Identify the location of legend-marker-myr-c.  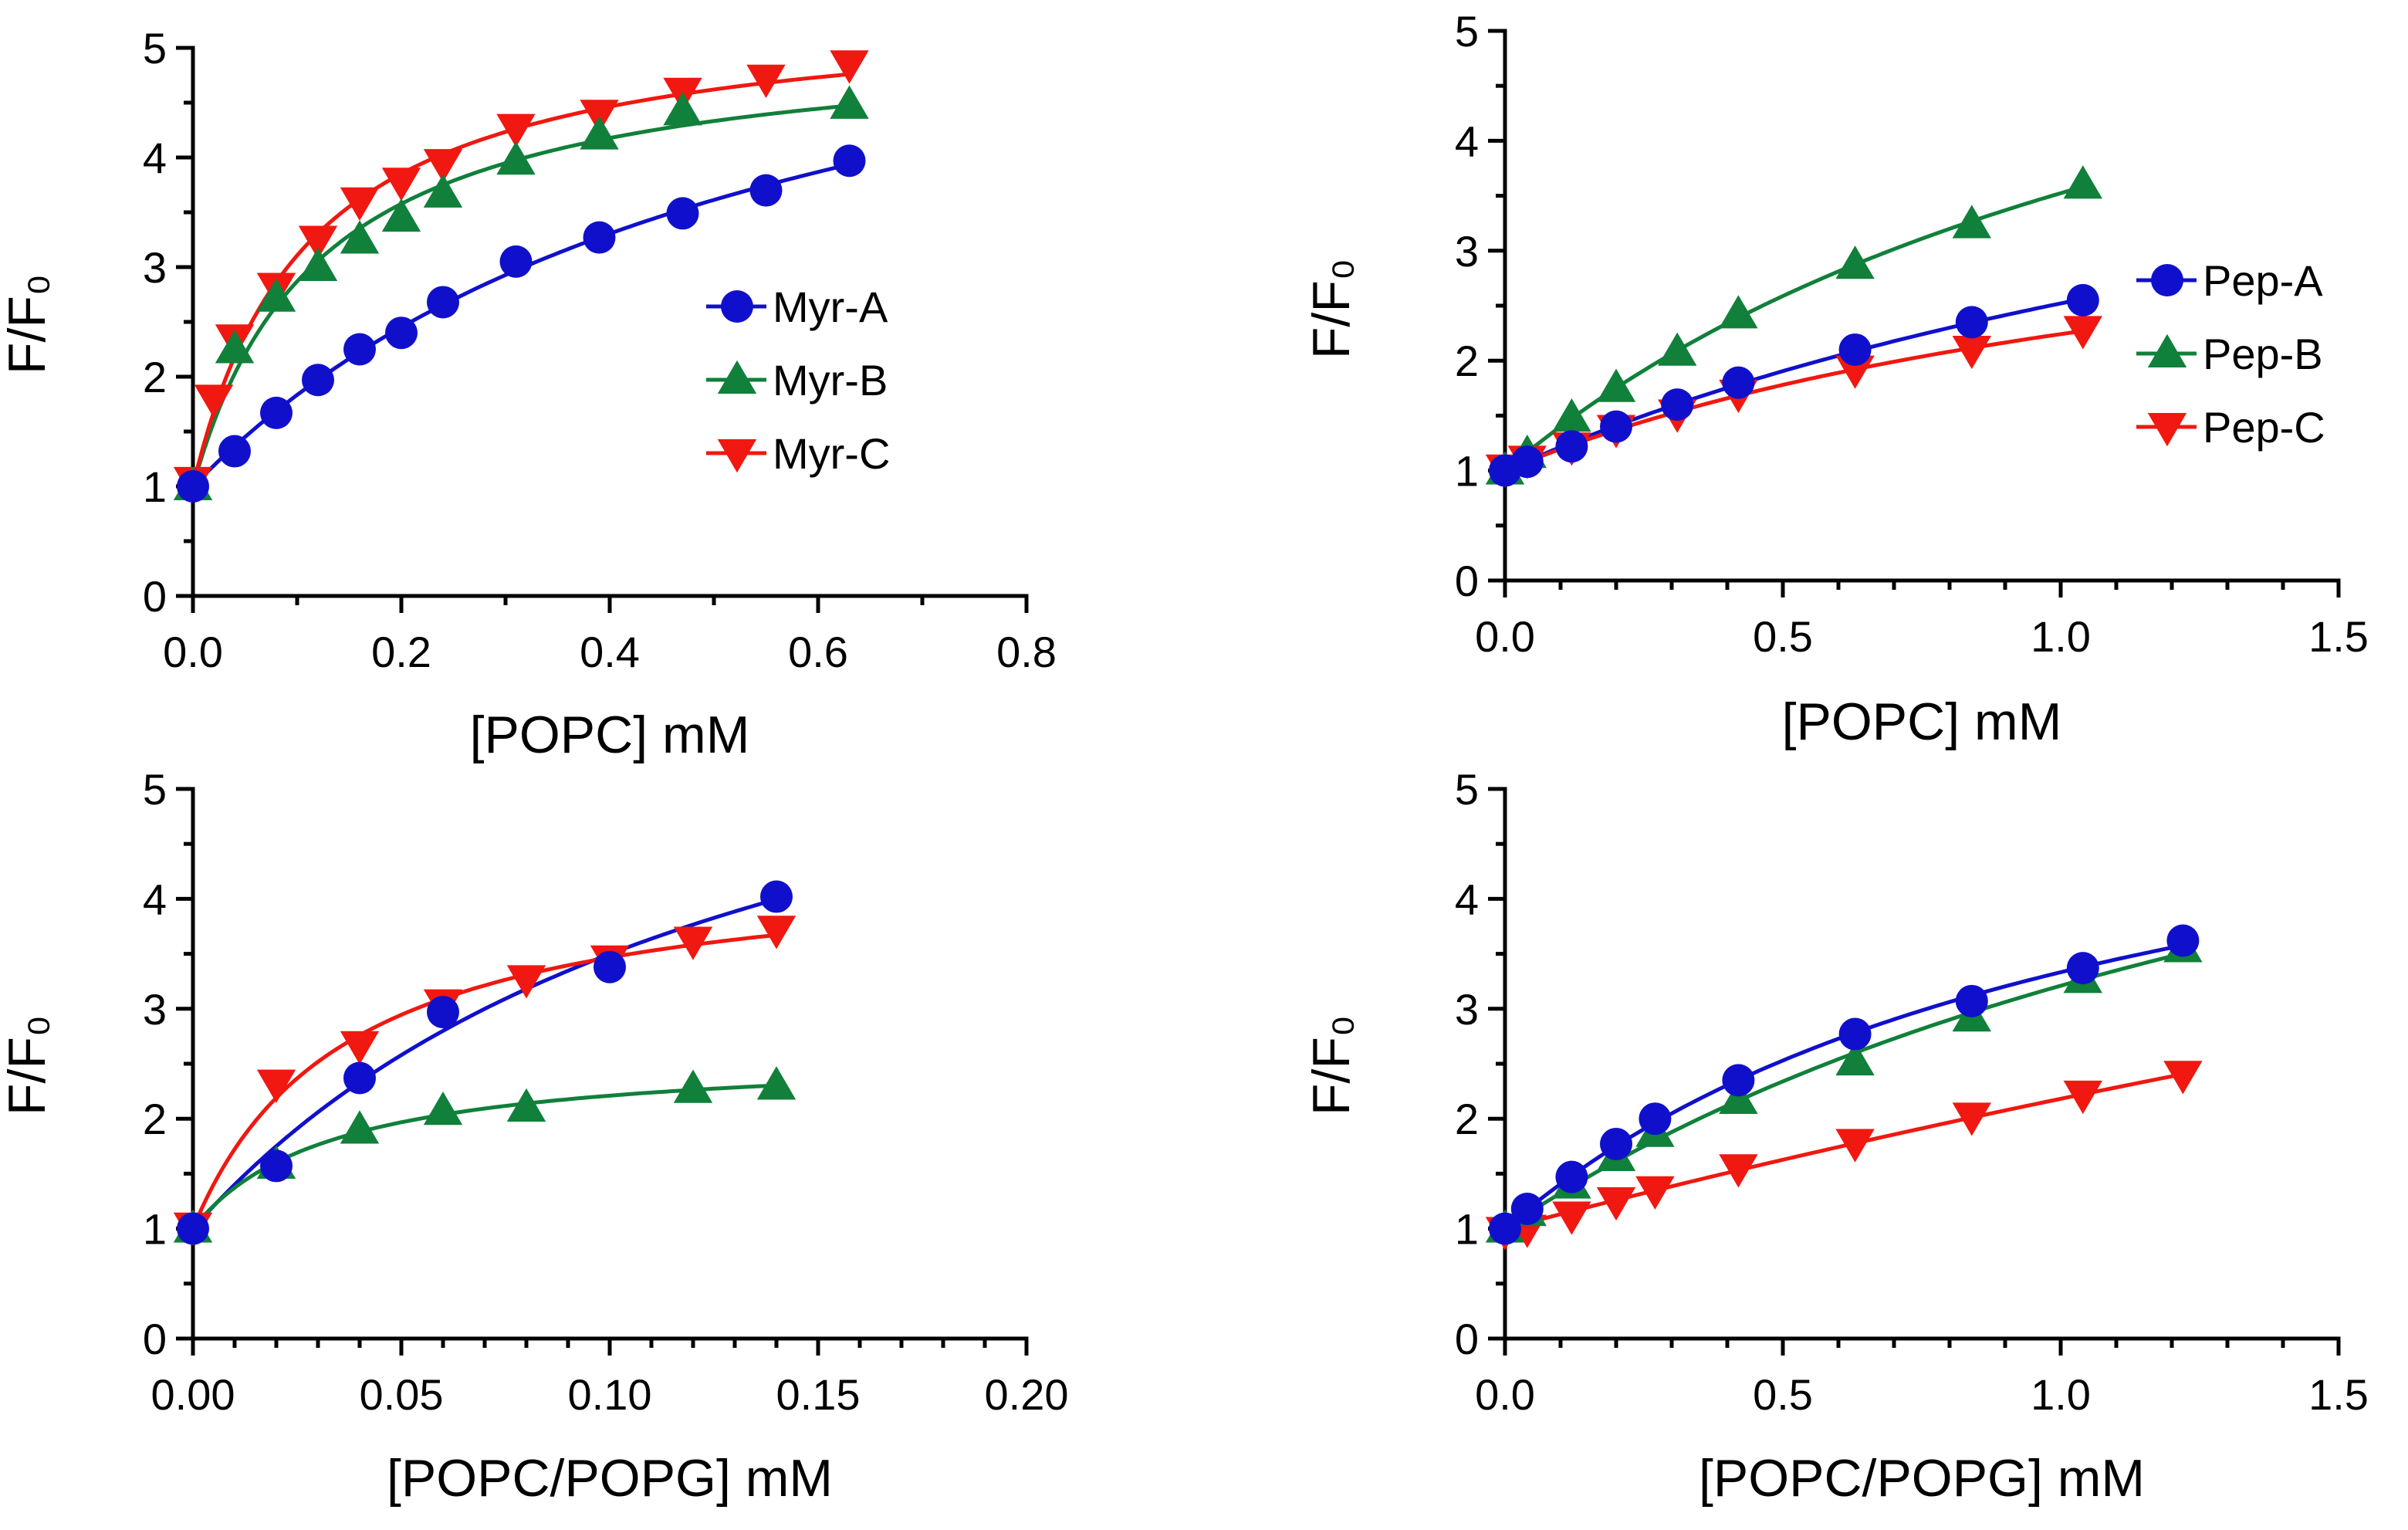
(737, 456).